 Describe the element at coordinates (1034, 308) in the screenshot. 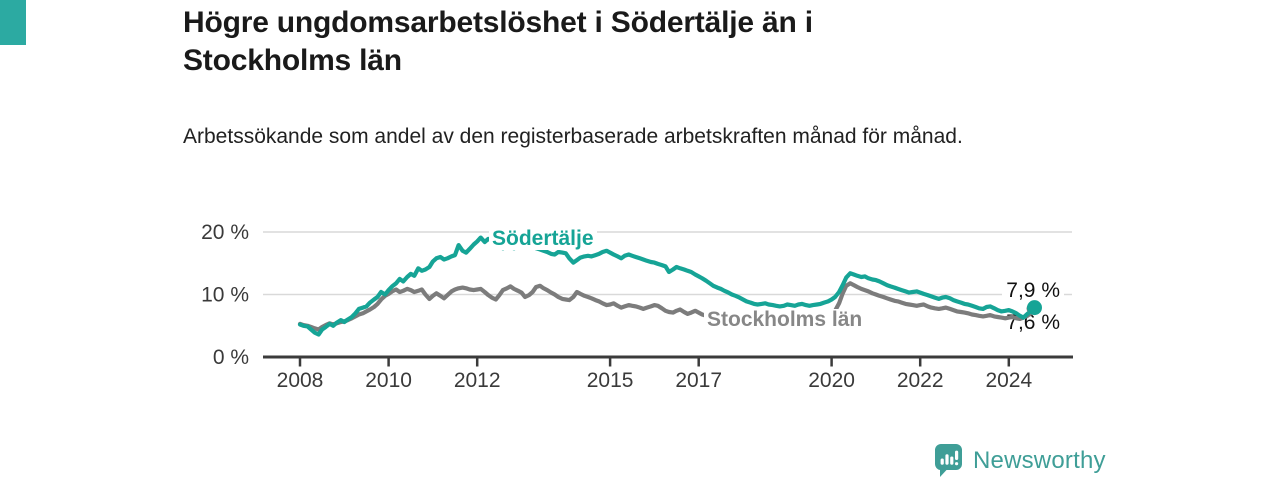

I see `end-dot-sodertalje` at that location.